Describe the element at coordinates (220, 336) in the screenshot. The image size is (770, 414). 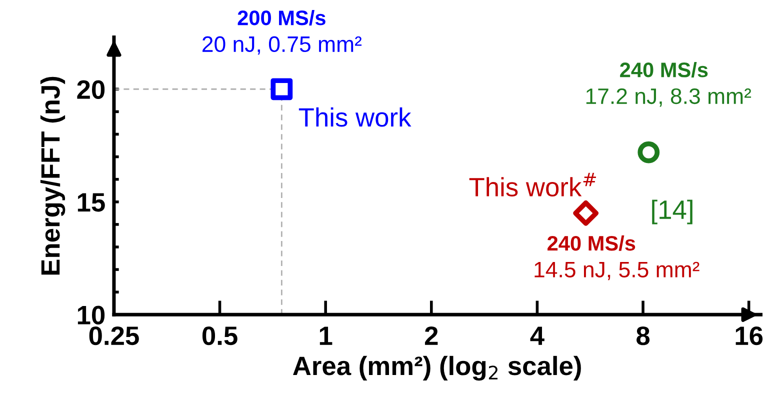
I see `x-tick-label: 0.5` at that location.